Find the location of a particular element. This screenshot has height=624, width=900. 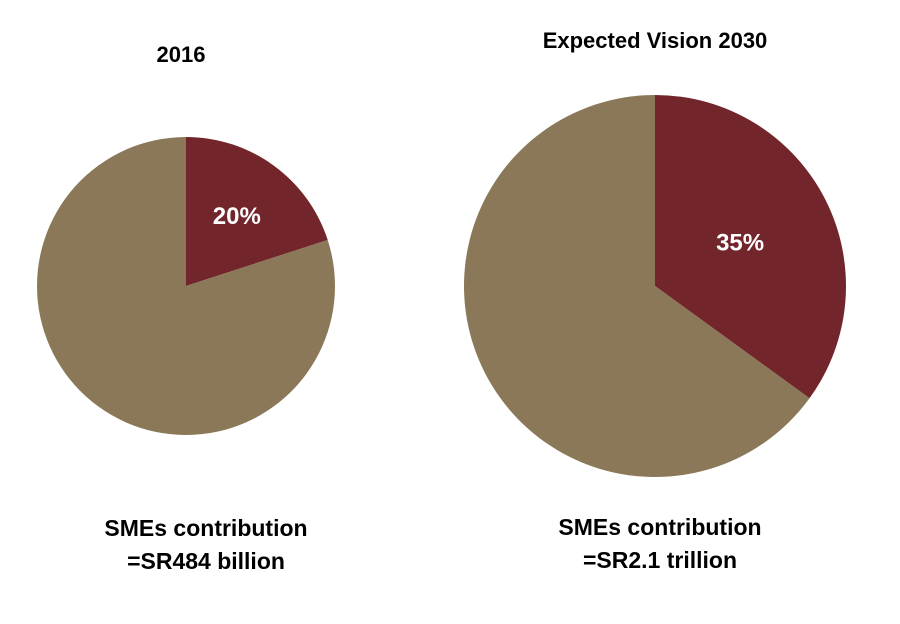

pie-1-slice-smes is located at coordinates (750, 247).